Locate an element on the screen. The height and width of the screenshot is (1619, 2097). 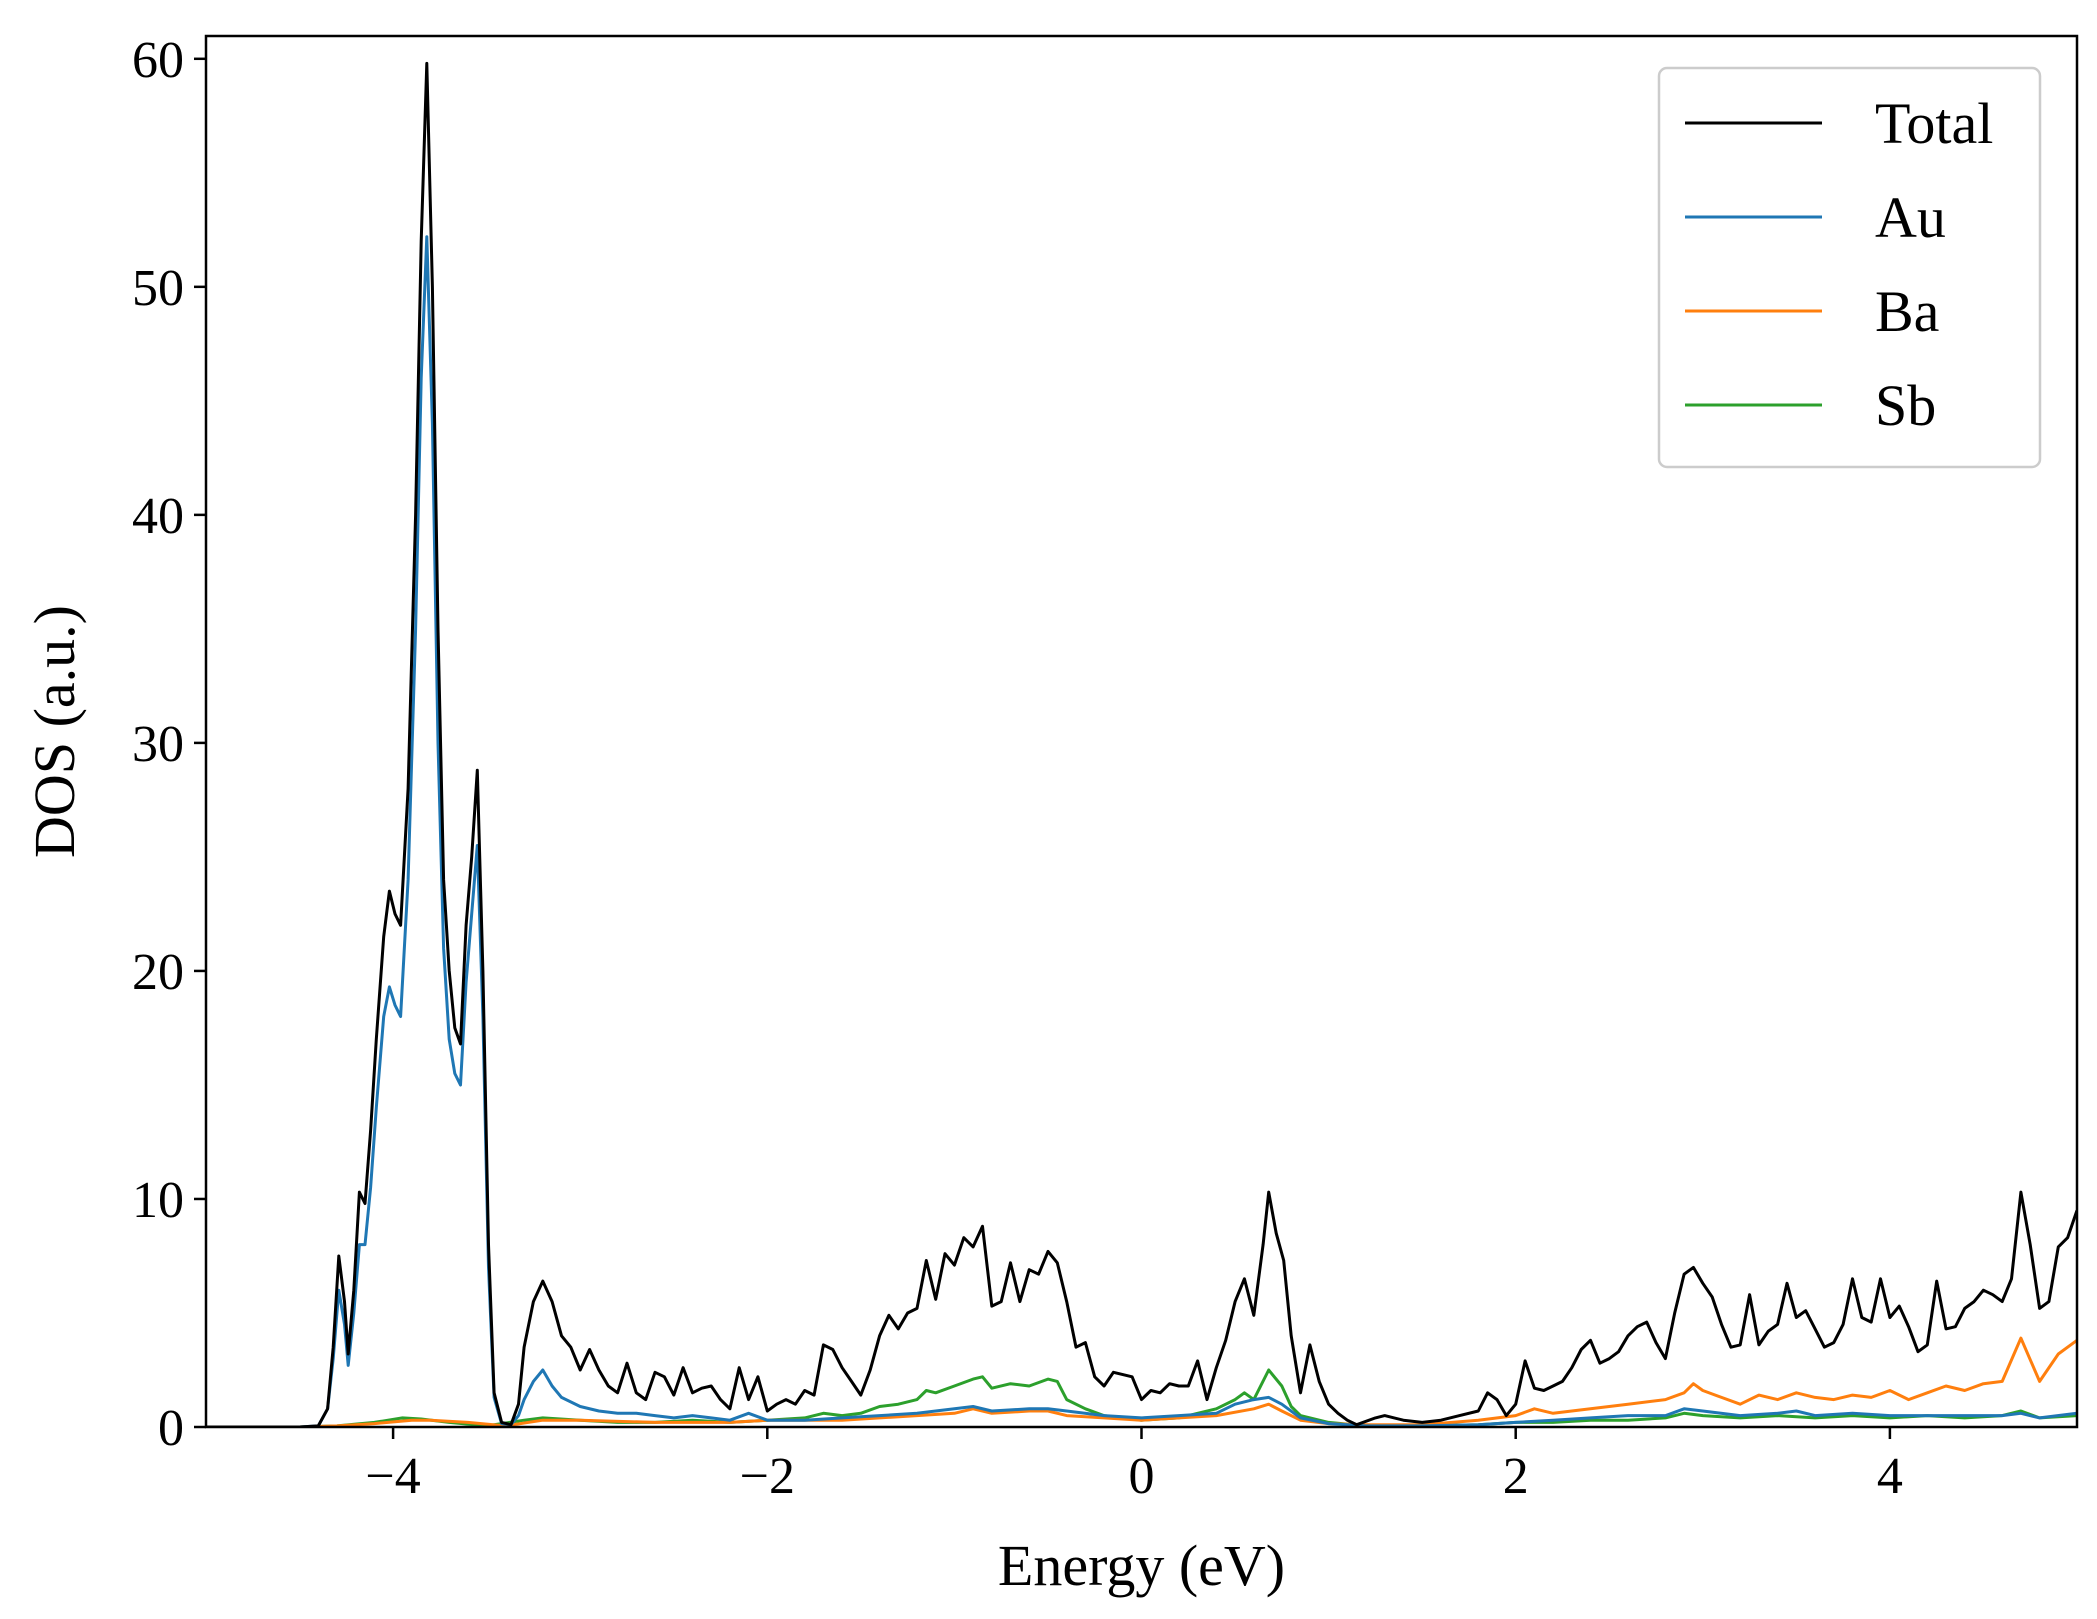
series-line-ba is located at coordinates (1141, 1381).